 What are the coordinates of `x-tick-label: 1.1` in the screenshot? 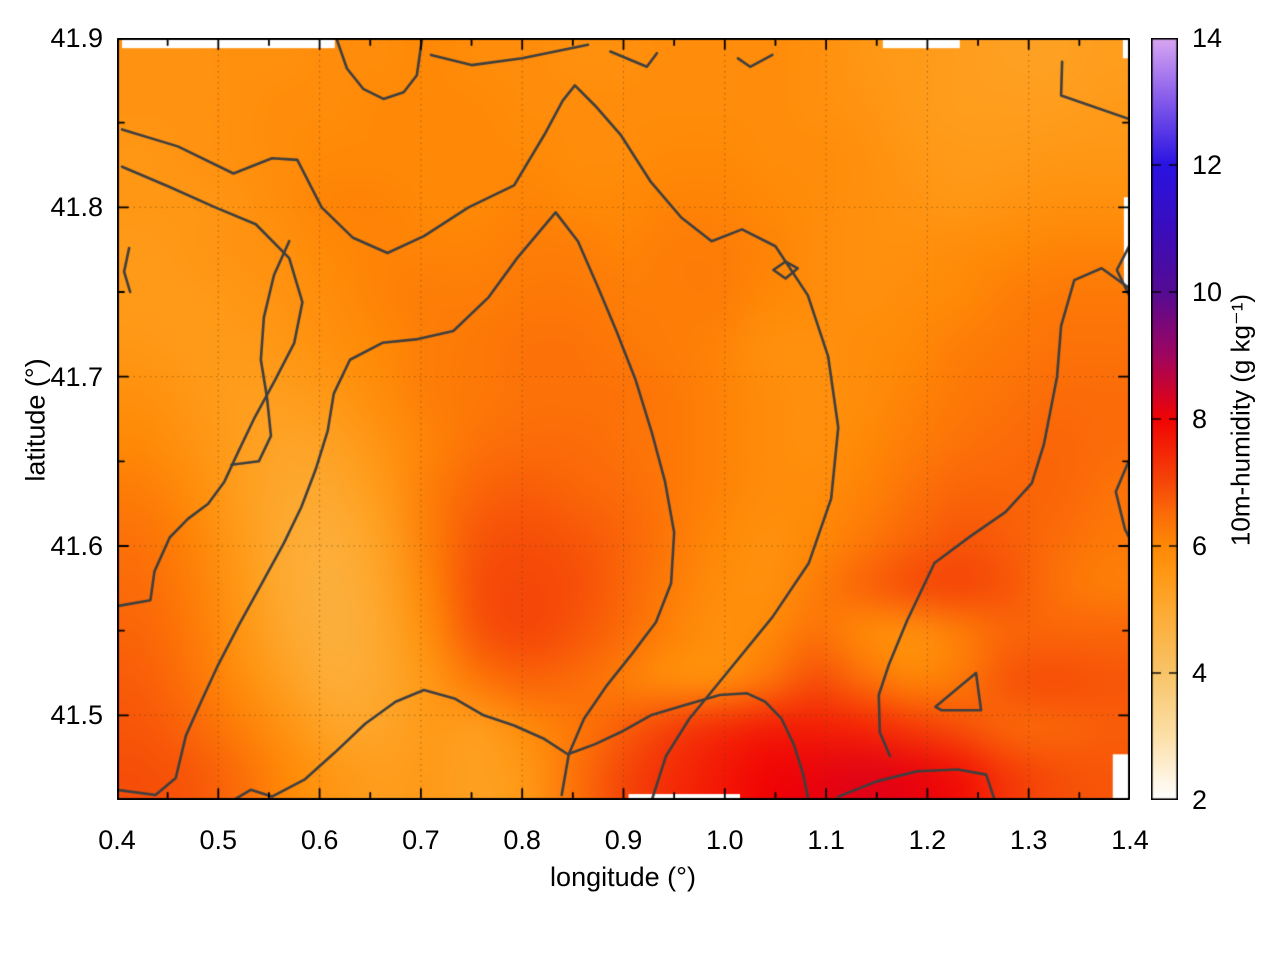 It's located at (826, 840).